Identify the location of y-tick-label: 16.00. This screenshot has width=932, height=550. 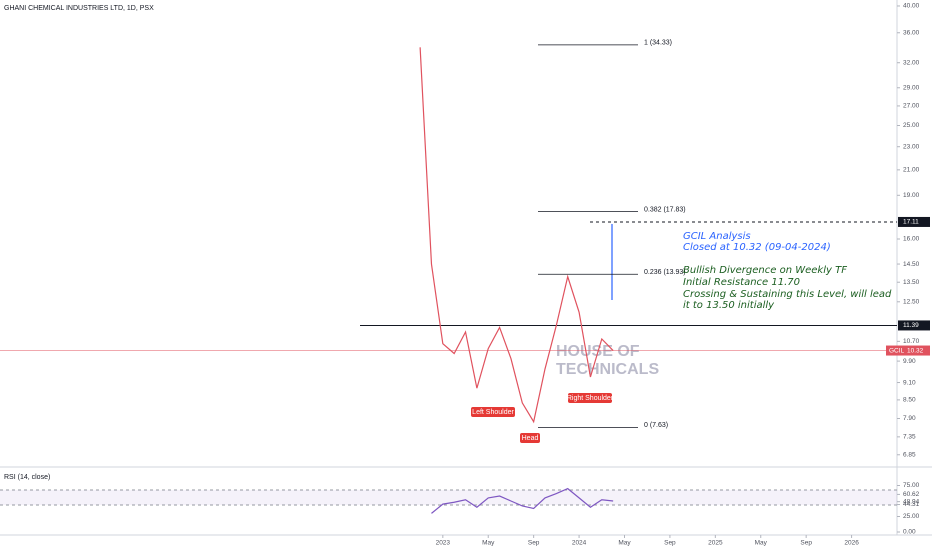
(911, 239).